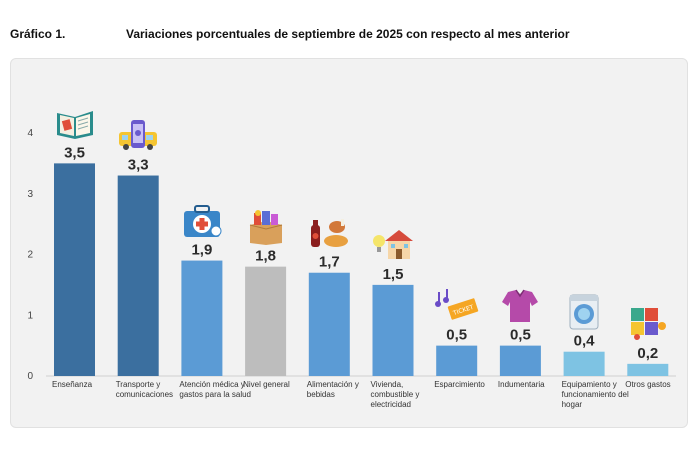 This screenshot has width=700, height=450. I want to click on data-label: 0,4, so click(585, 341).